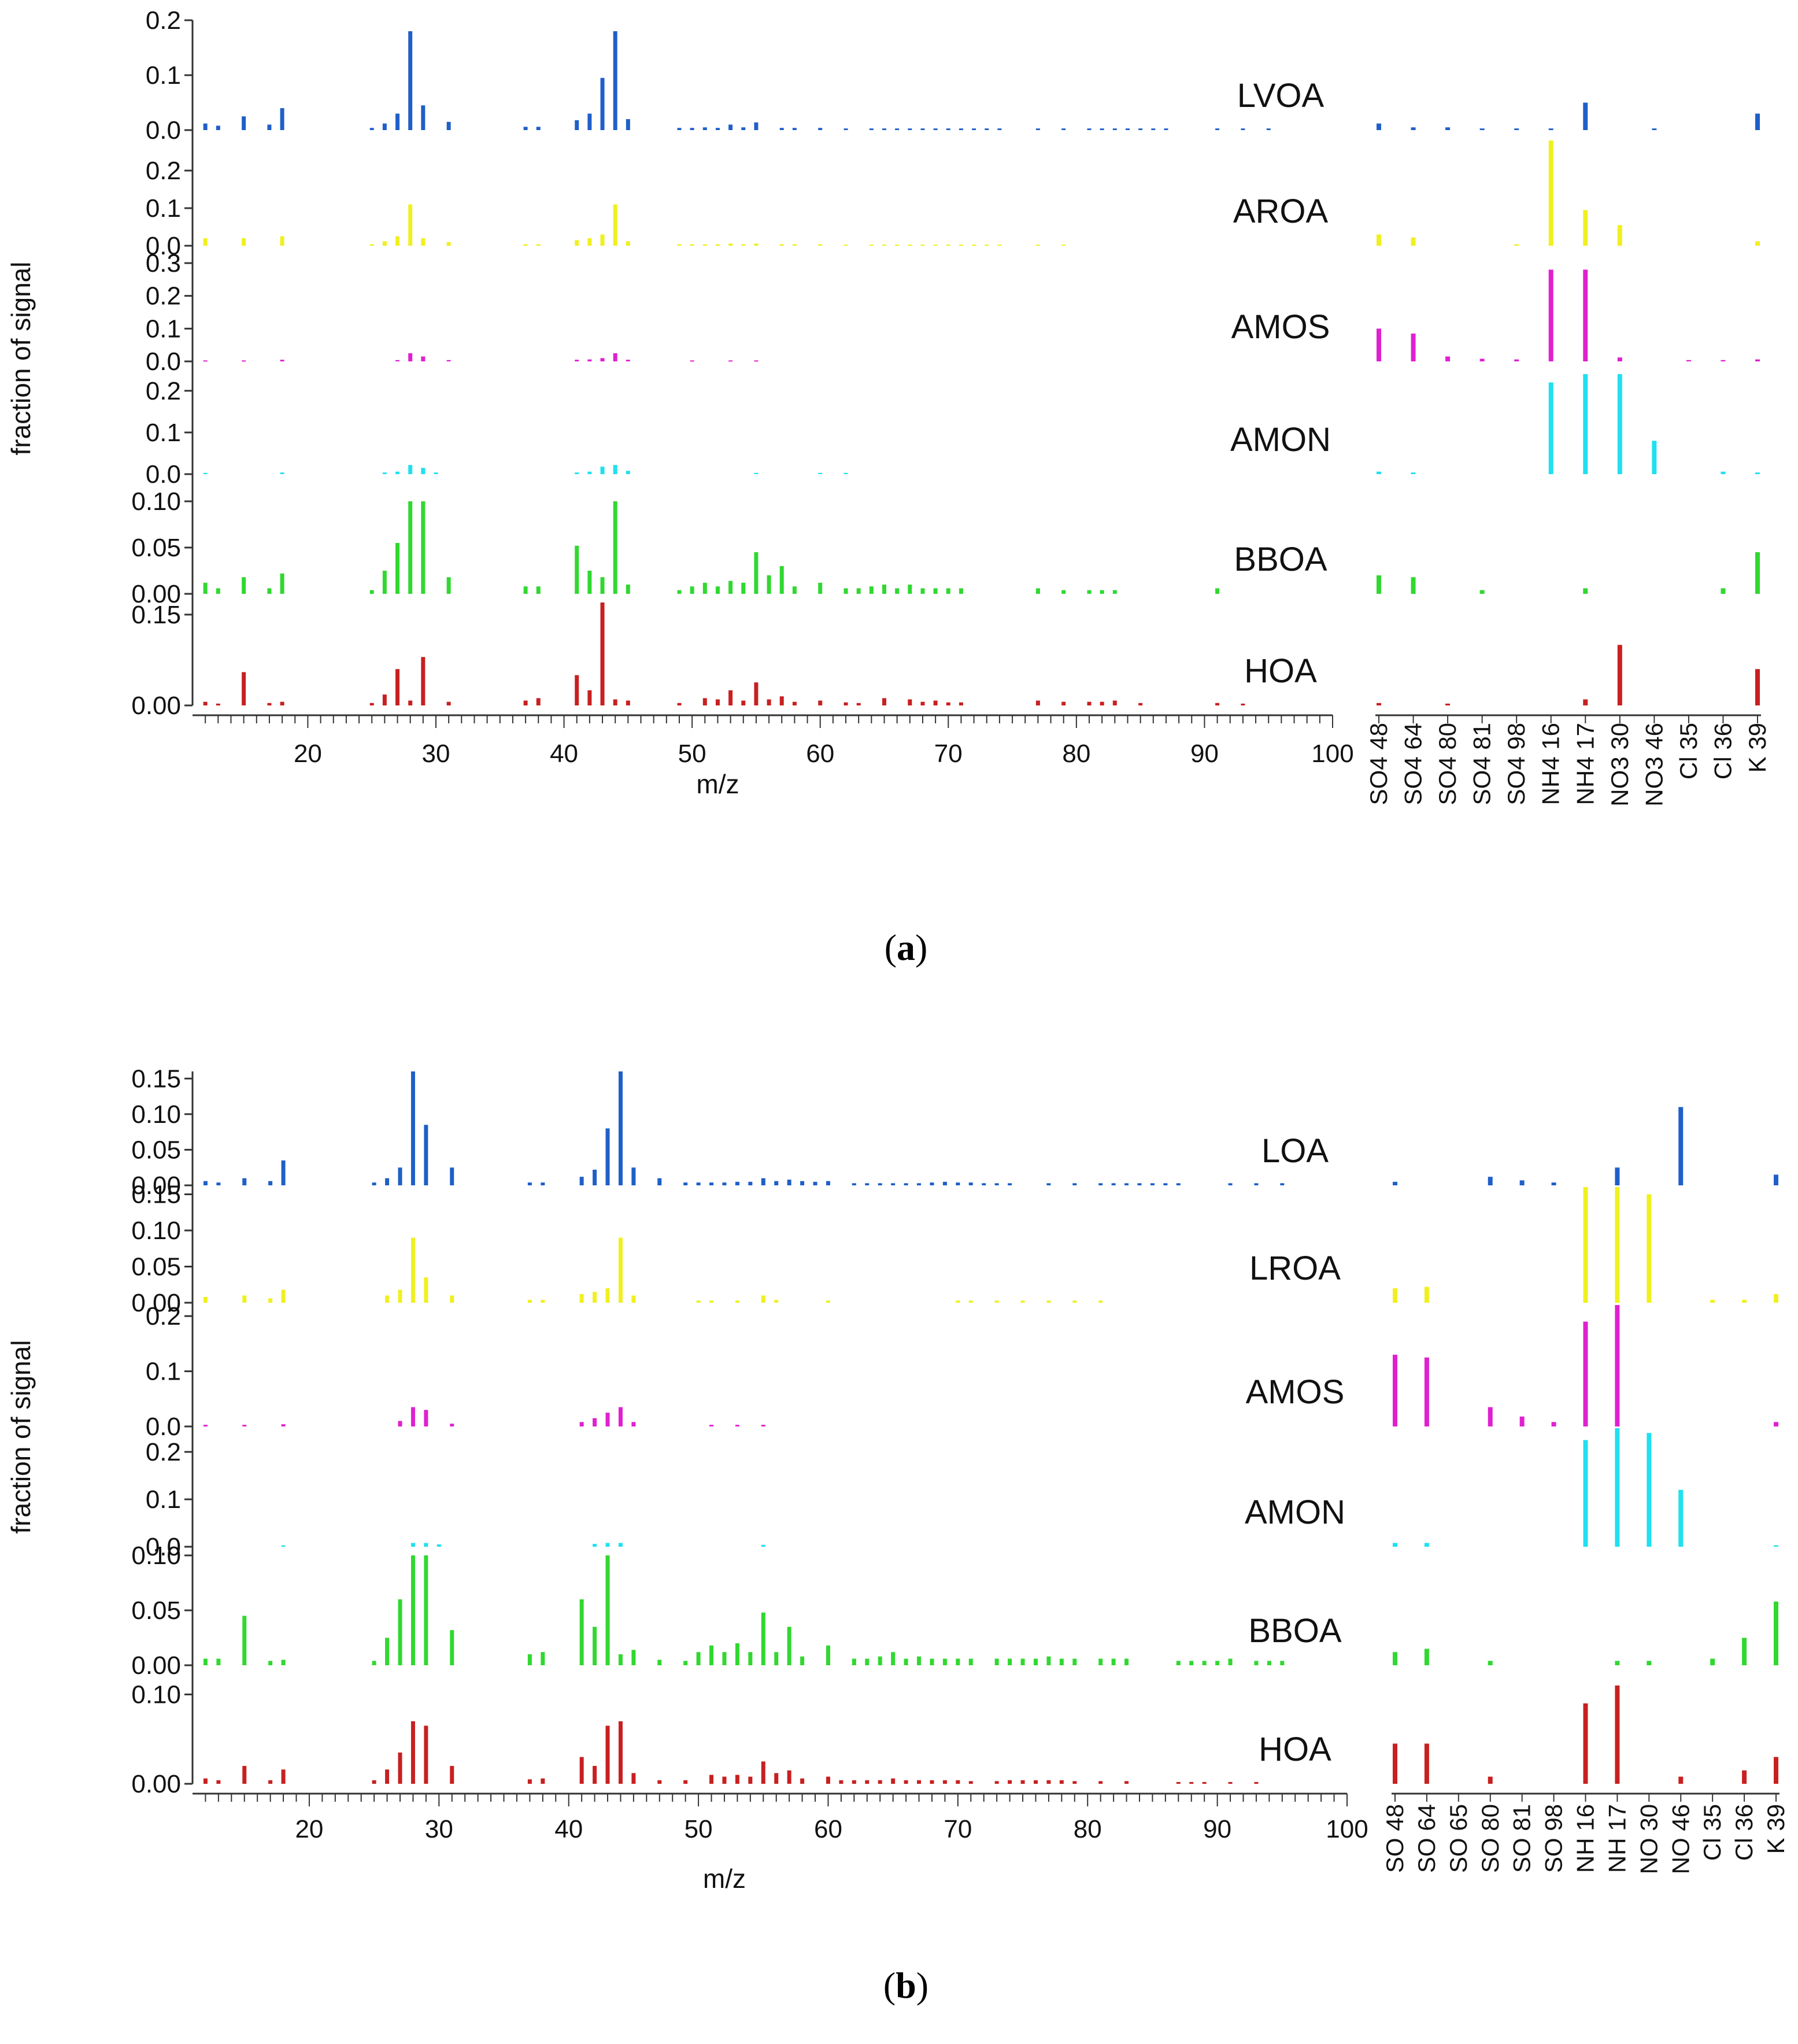 This screenshot has height=2044, width=1798. I want to click on ion-label-a: K 39, so click(1757, 747).